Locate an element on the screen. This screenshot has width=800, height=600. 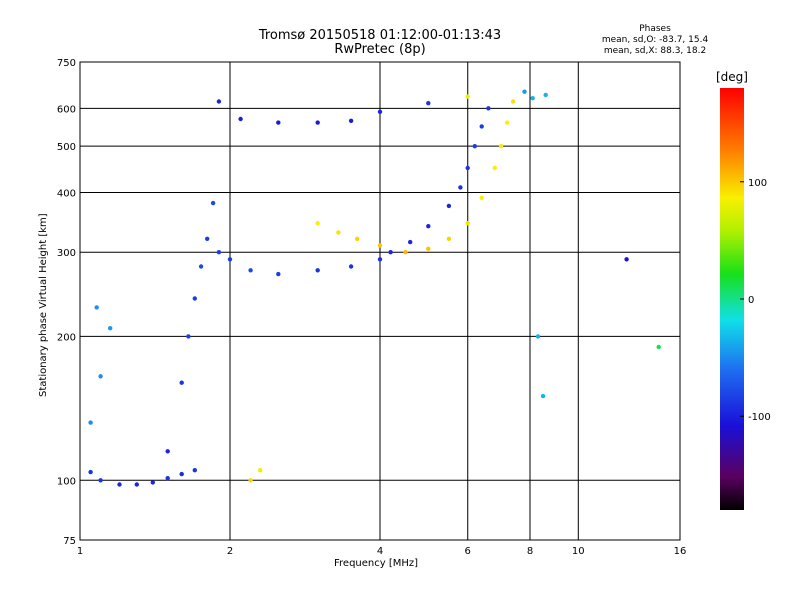
colorbar-ticks: 100 0 -100 is located at coordinates (755, 300).